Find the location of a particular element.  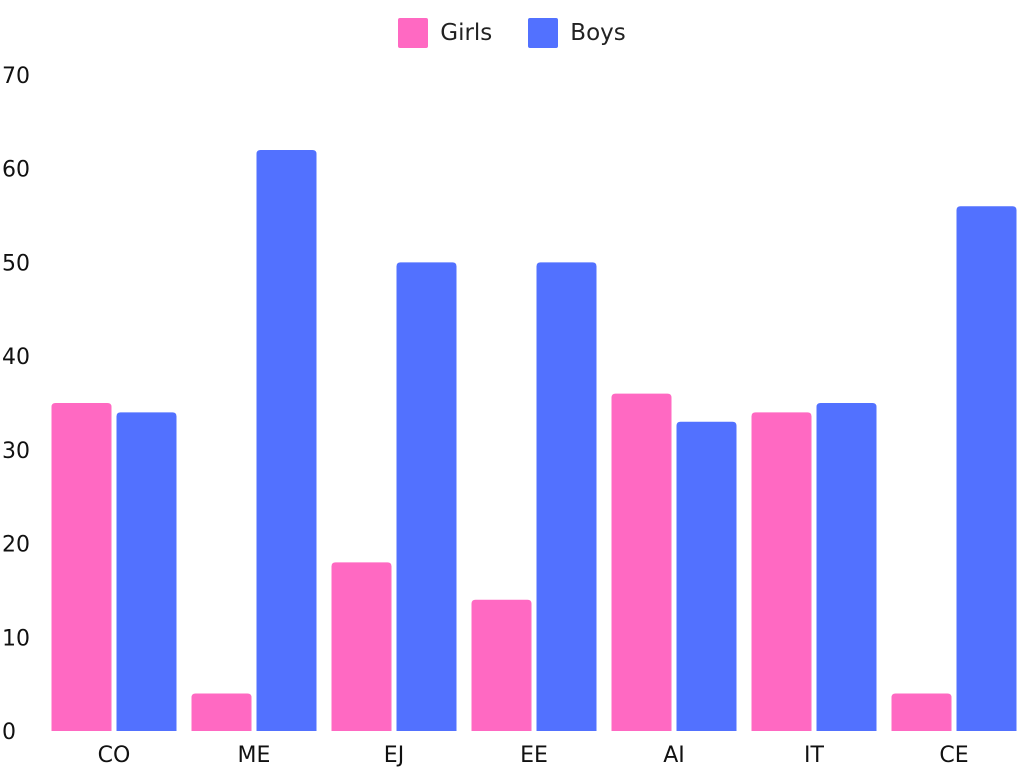

y-tick-label: 70 is located at coordinates (16, 76).